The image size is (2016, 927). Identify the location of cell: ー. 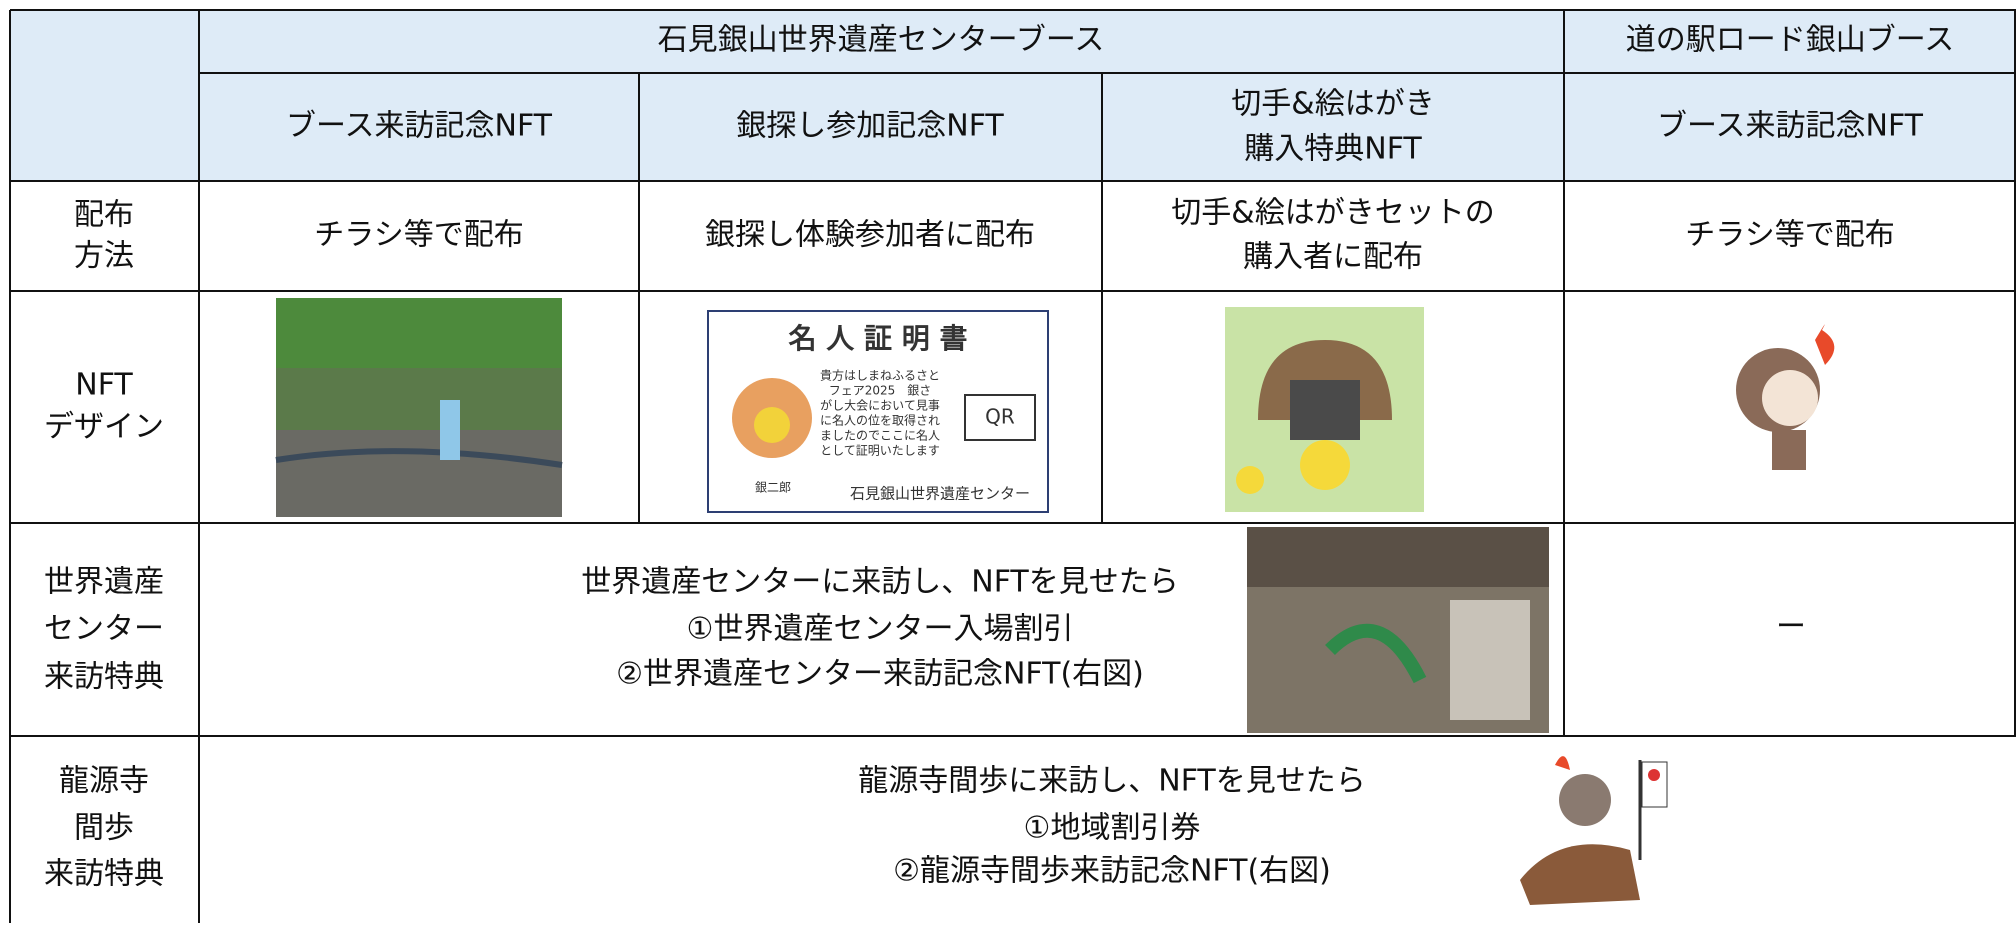
(1791, 627).